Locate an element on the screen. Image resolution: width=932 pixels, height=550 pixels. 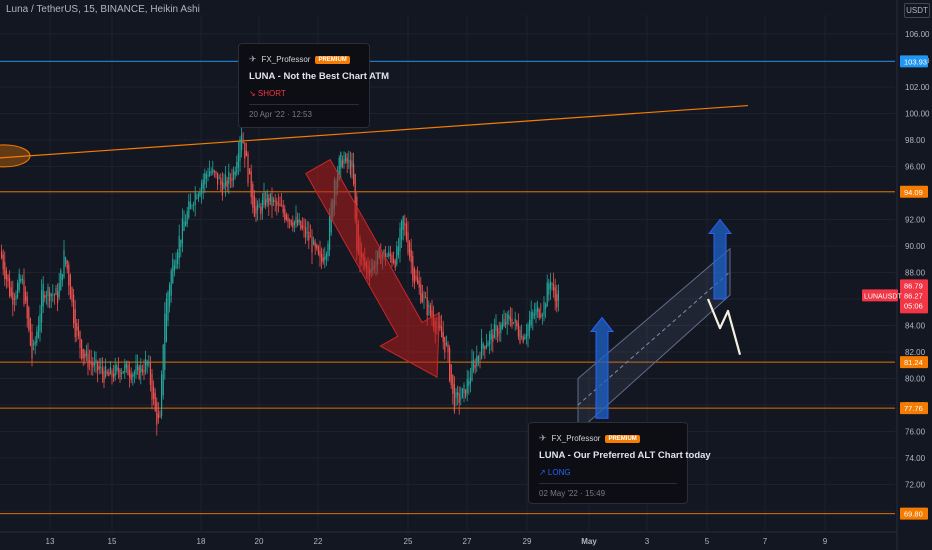
price-tick-label: 80.00 is located at coordinates (915, 379).